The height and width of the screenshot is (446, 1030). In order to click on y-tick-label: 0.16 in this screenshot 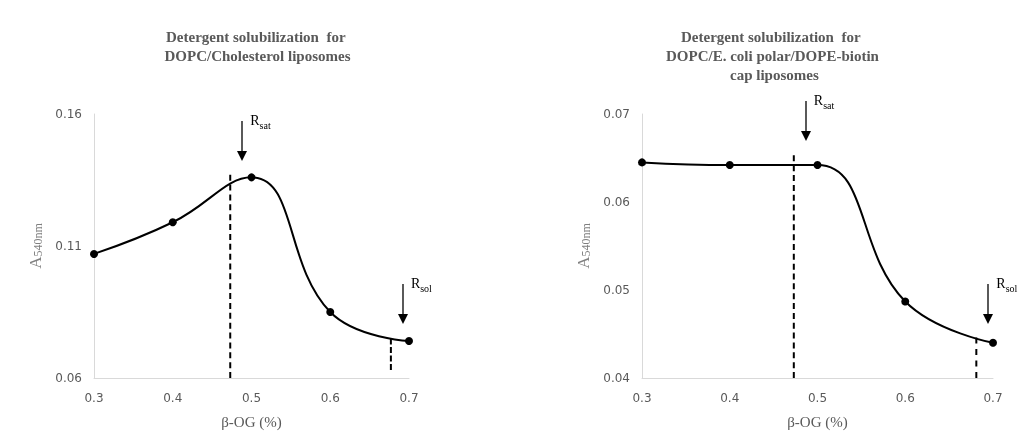, I will do `click(68, 114)`.